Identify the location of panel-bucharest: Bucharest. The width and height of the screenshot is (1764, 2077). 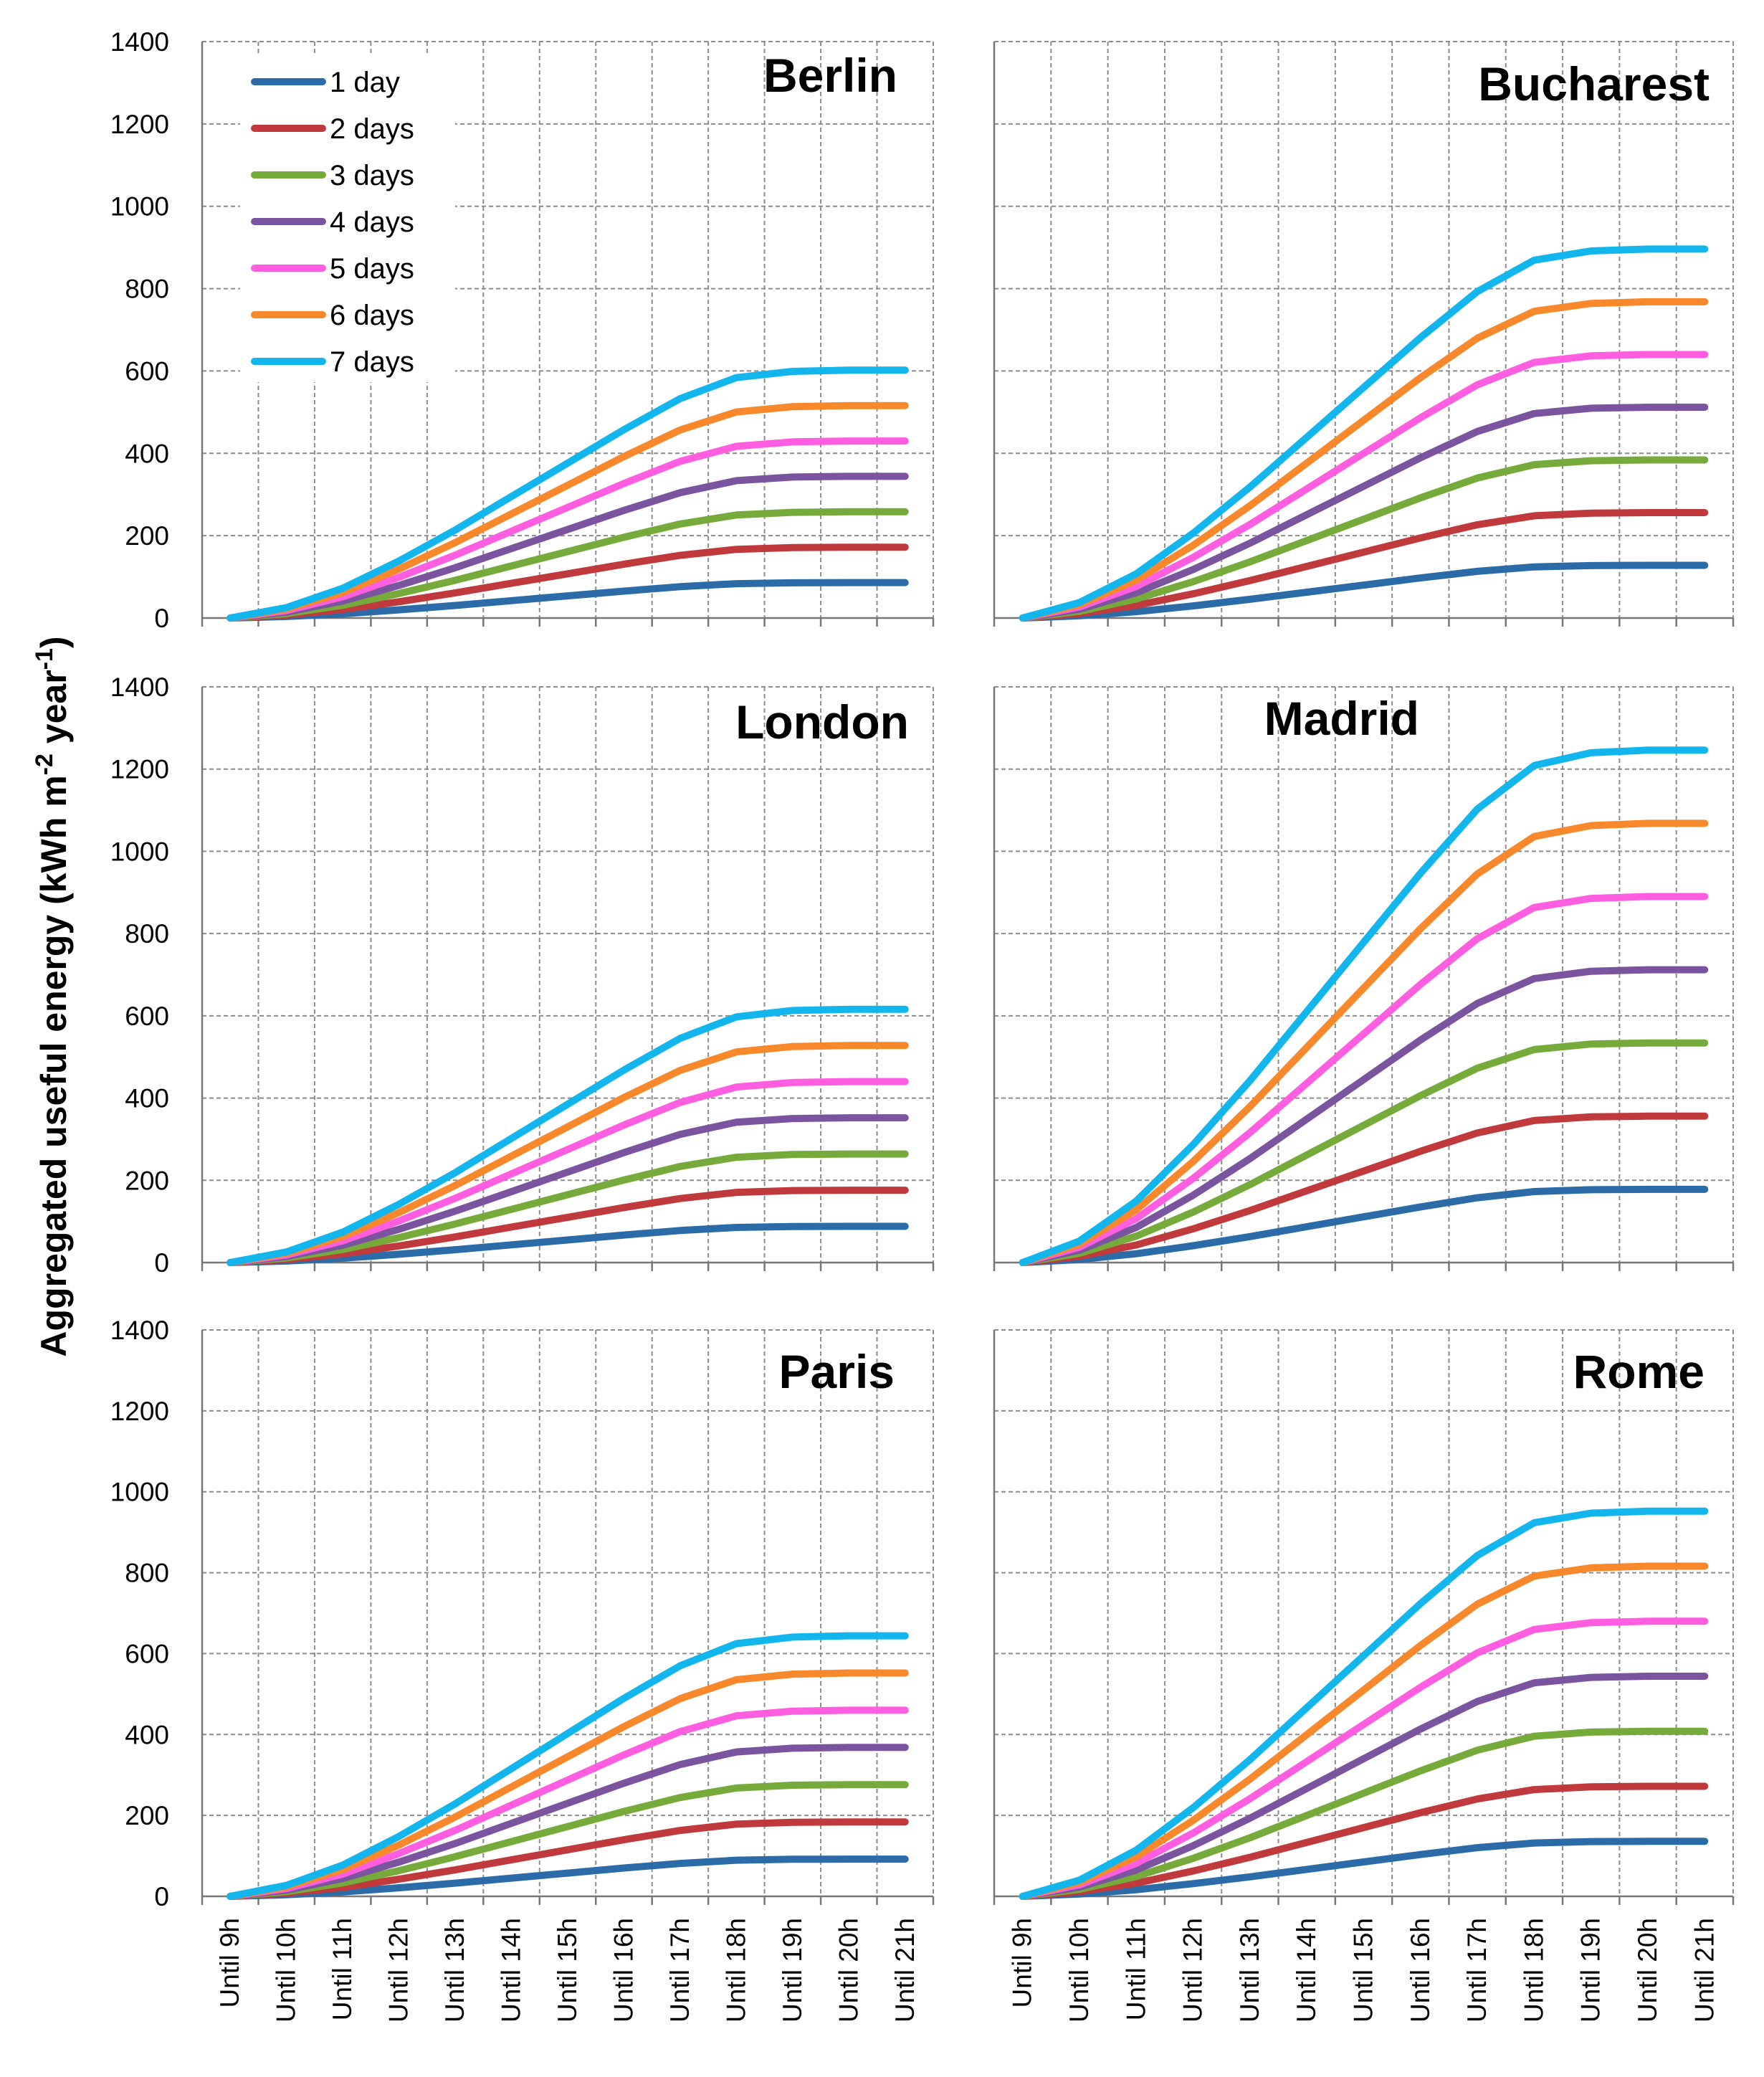
(1364, 334).